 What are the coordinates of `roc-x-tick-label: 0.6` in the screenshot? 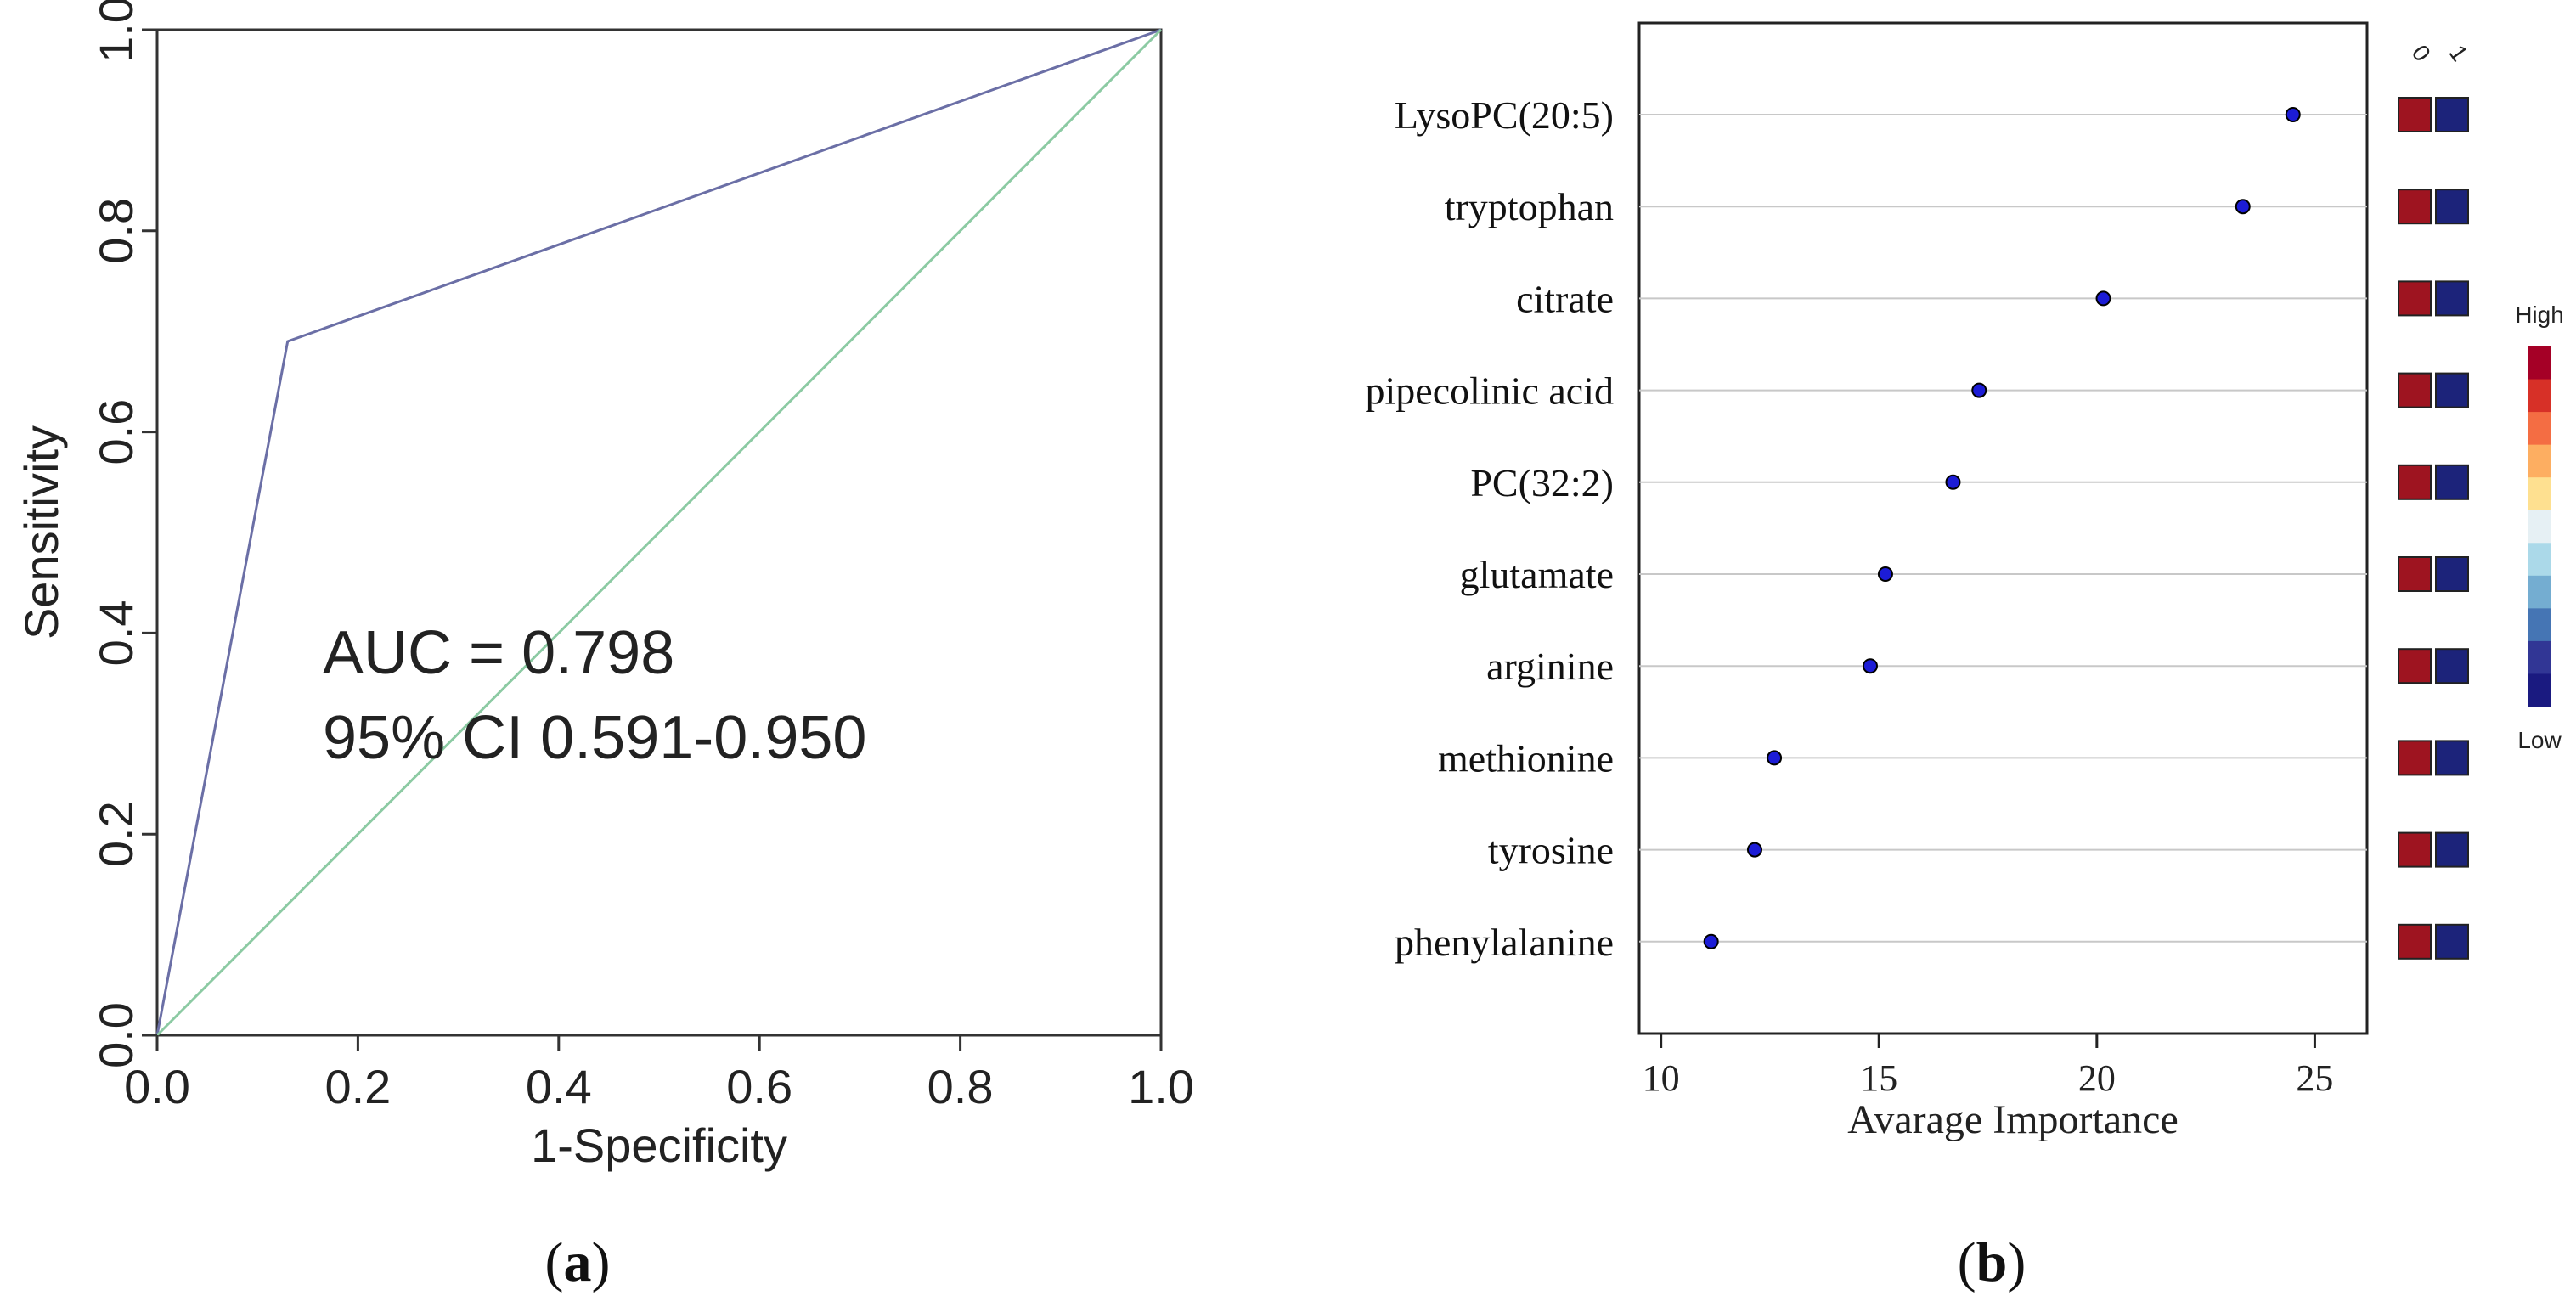 It's located at (759, 1087).